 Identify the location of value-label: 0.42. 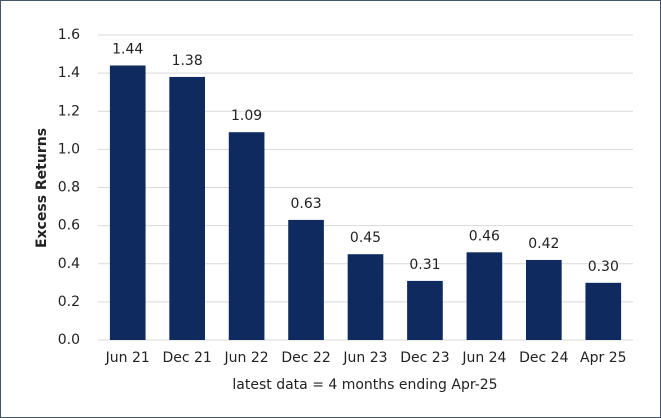
(543, 244).